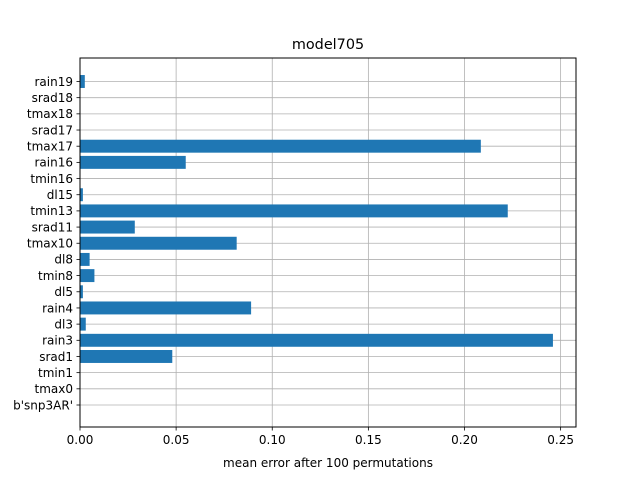 The image size is (640, 480). What do you see at coordinates (272, 440) in the screenshot?
I see `x-tick-label: 0.10` at bounding box center [272, 440].